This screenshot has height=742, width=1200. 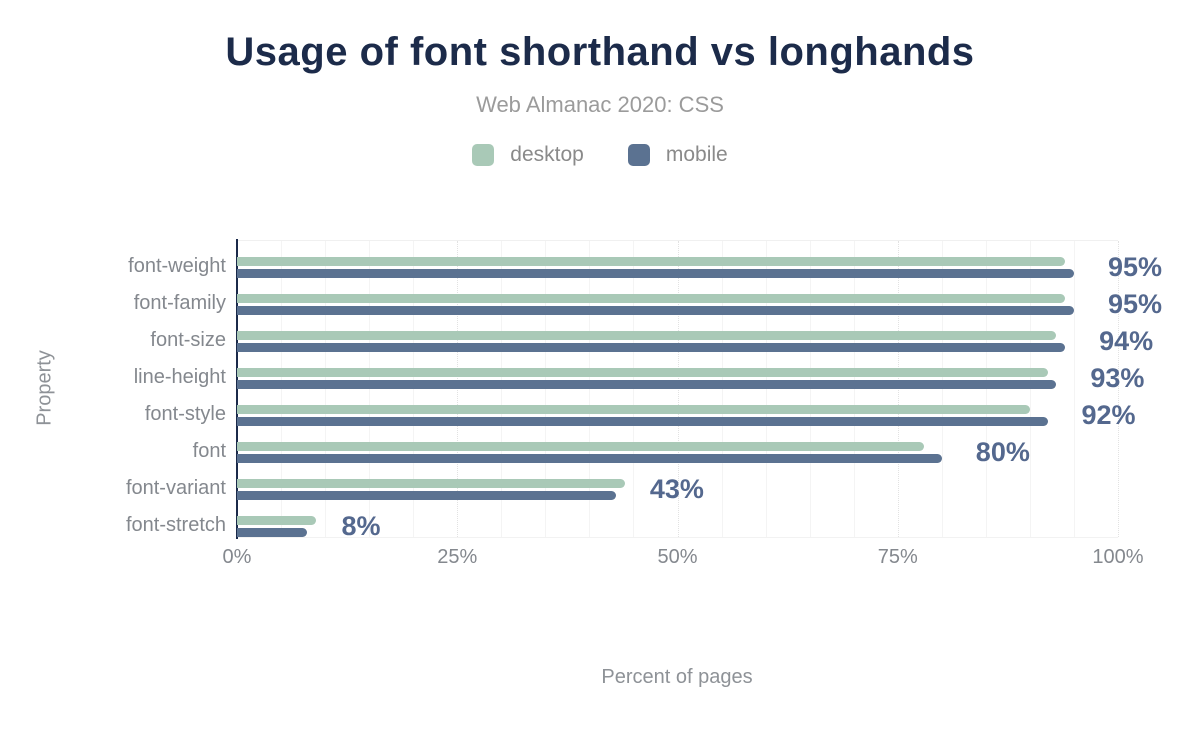 I want to click on category-label: font, so click(x=209, y=451).